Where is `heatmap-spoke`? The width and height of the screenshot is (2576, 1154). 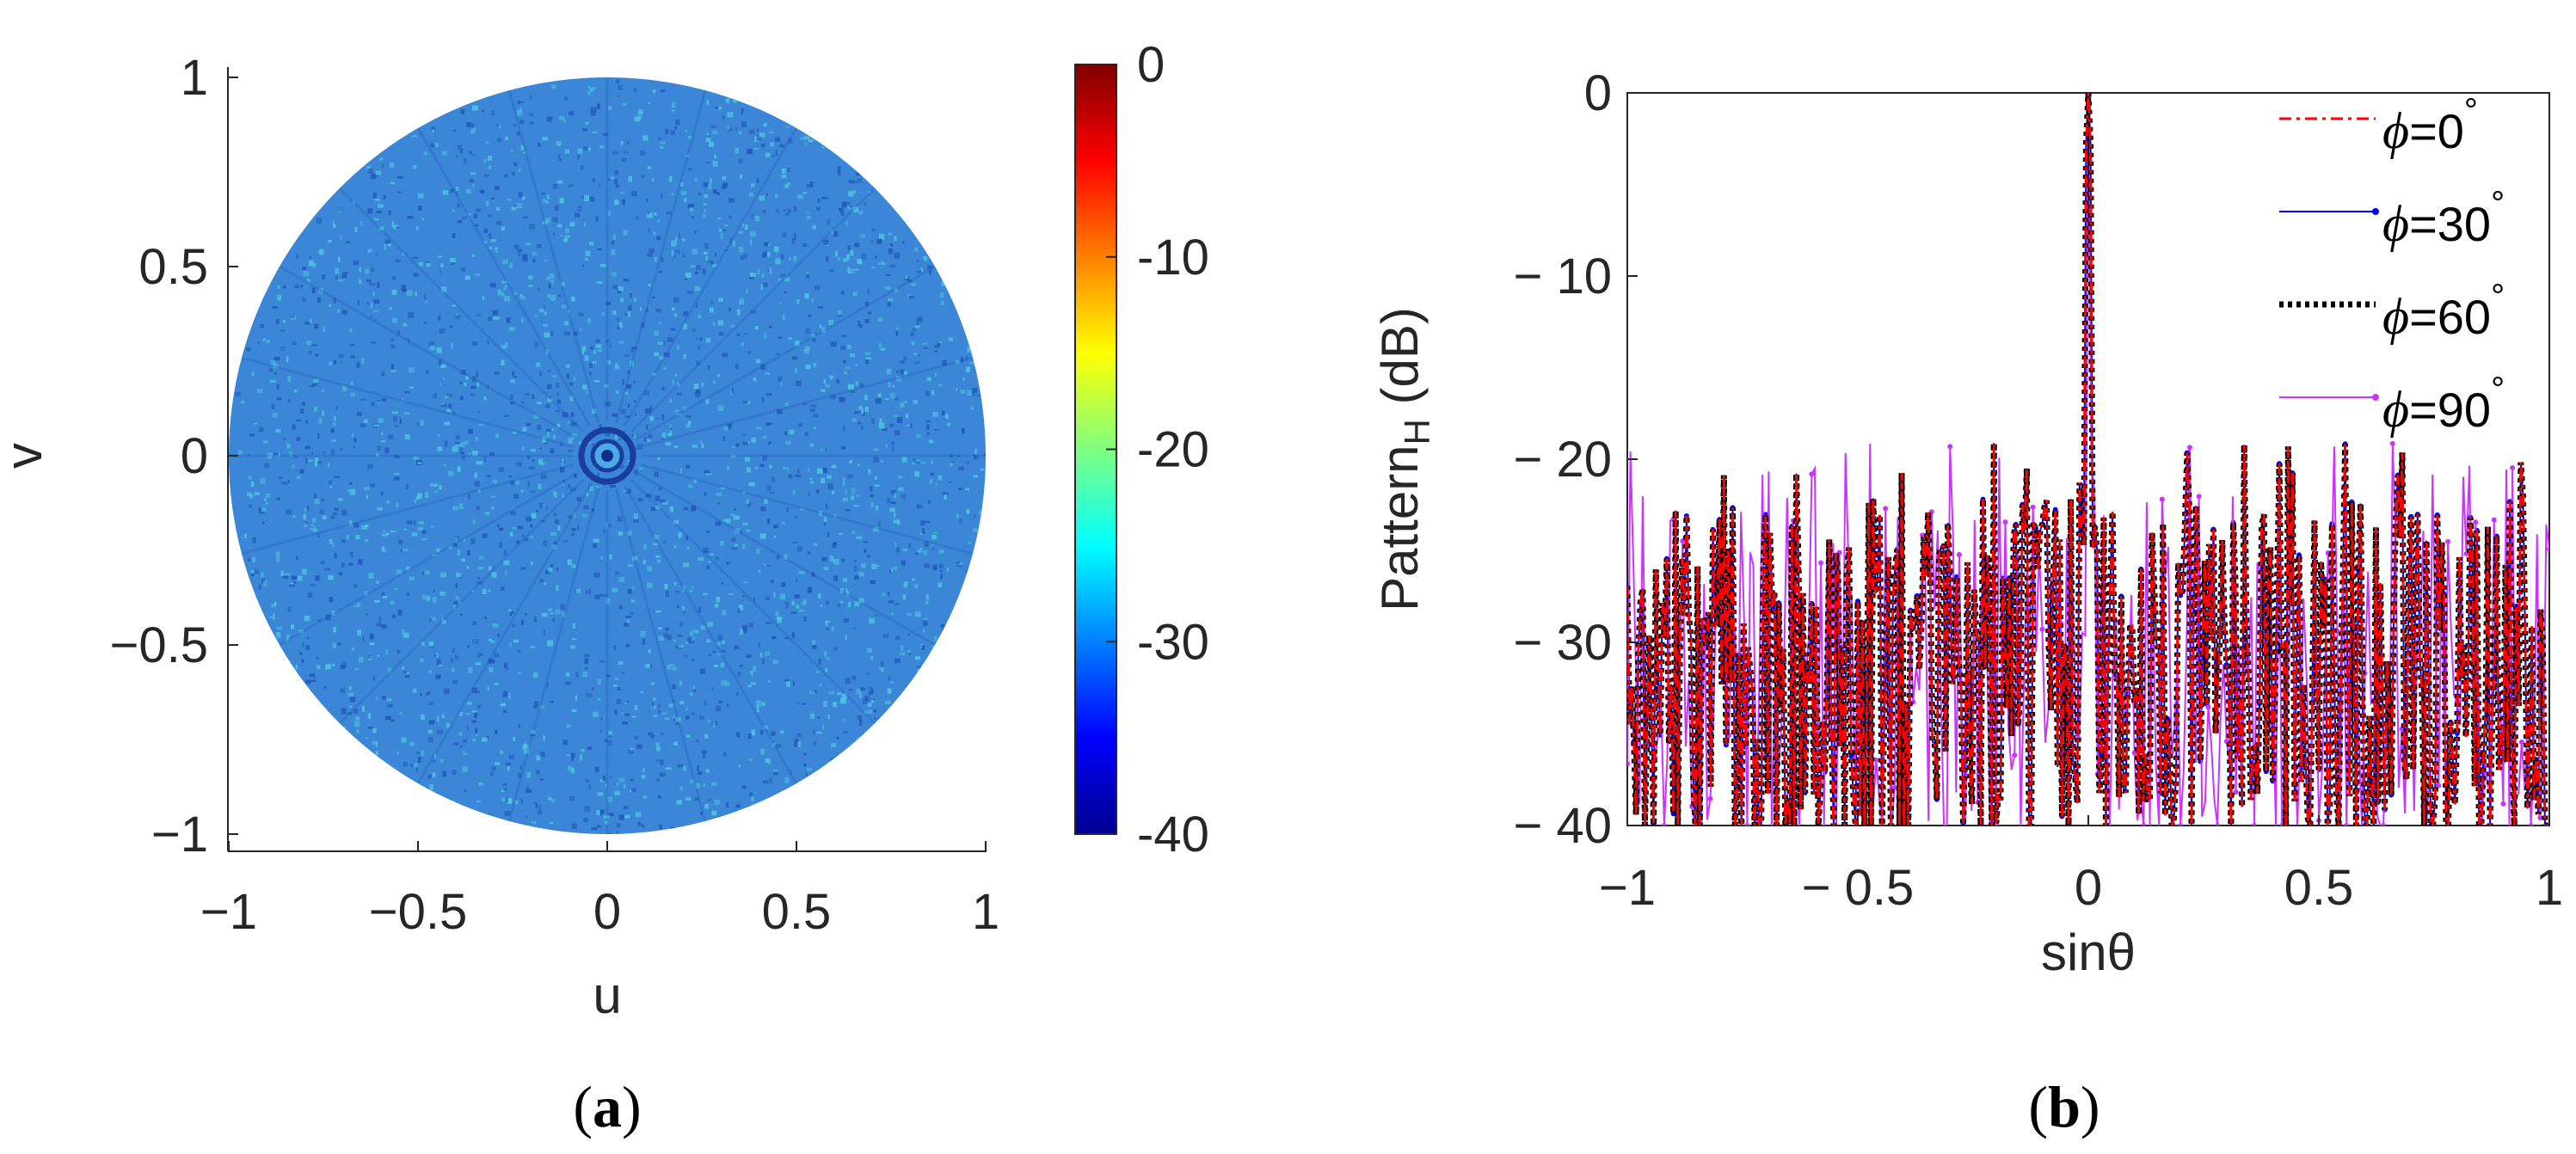
heatmap-spoke is located at coordinates (807, 402).